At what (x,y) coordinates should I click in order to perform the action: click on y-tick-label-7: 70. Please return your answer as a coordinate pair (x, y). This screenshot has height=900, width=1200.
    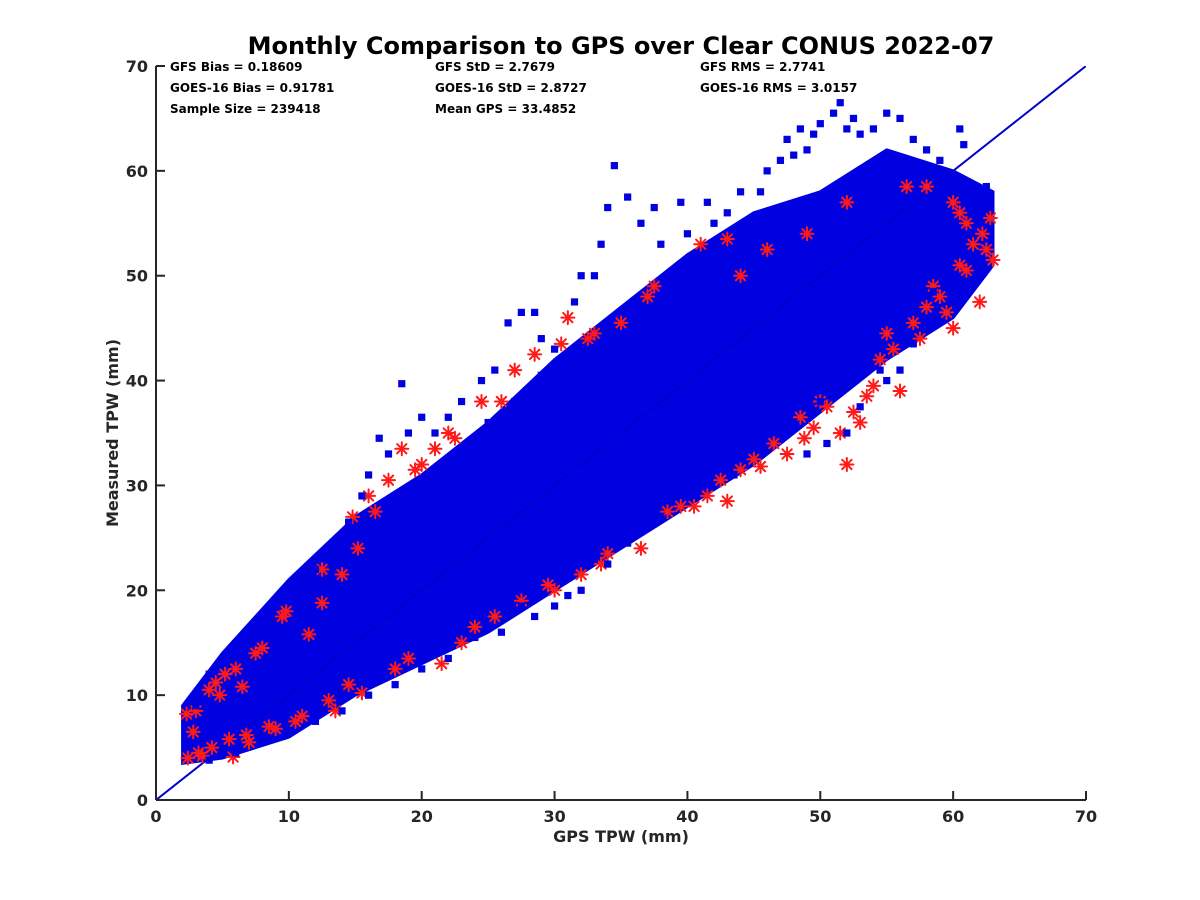
    Looking at the image, I should click on (137, 66).